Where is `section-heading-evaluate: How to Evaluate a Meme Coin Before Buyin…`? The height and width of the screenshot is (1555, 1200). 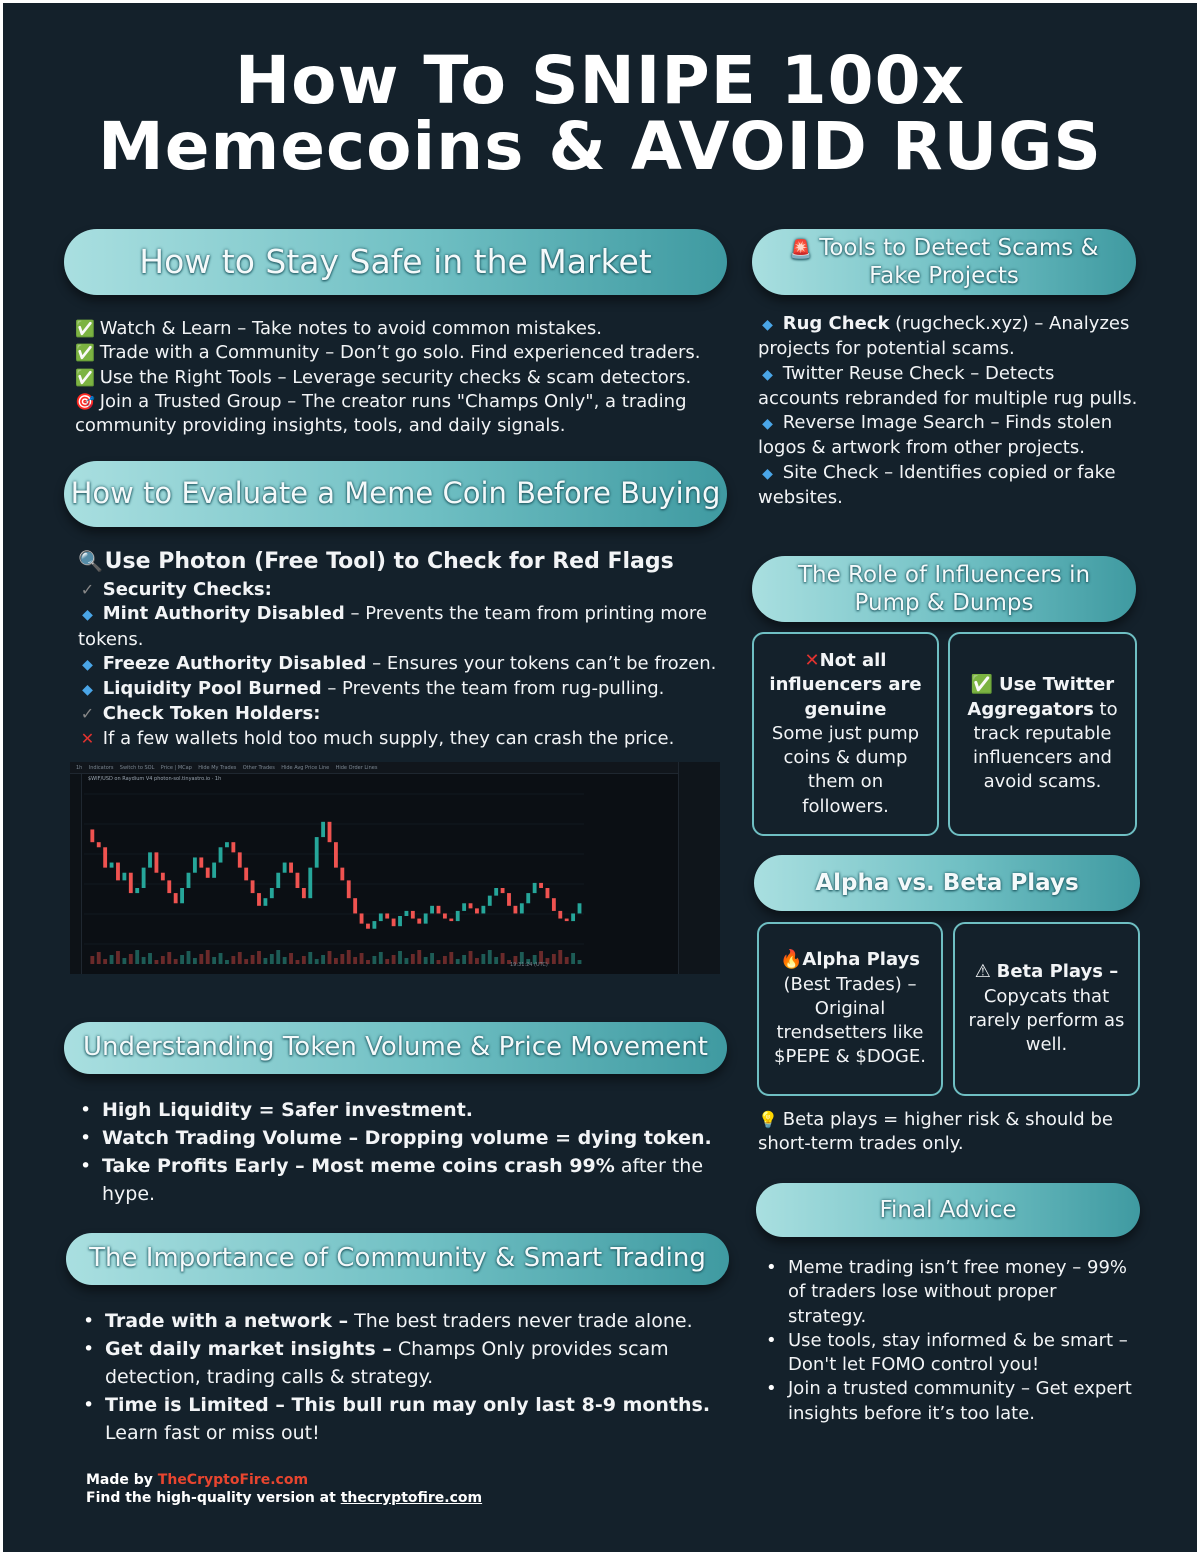
section-heading-evaluate: How to Evaluate a Meme Coin Before Buyin… is located at coordinates (395, 494).